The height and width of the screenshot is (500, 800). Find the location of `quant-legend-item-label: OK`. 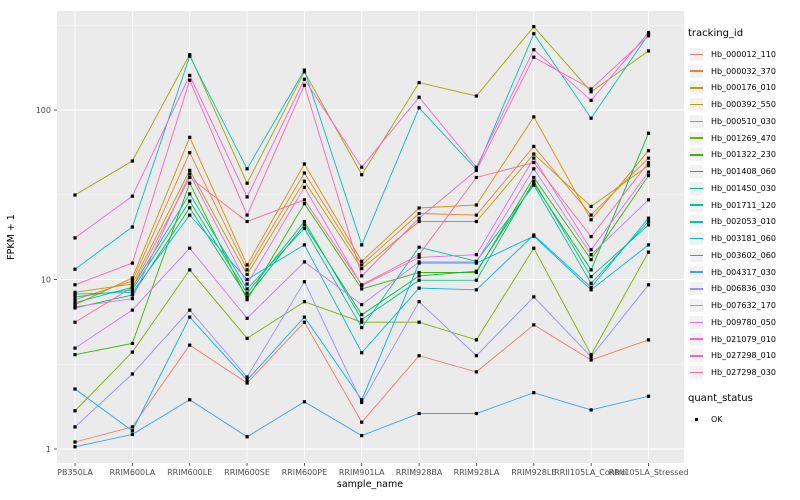

quant-legend-item-label: OK is located at coordinates (717, 419).